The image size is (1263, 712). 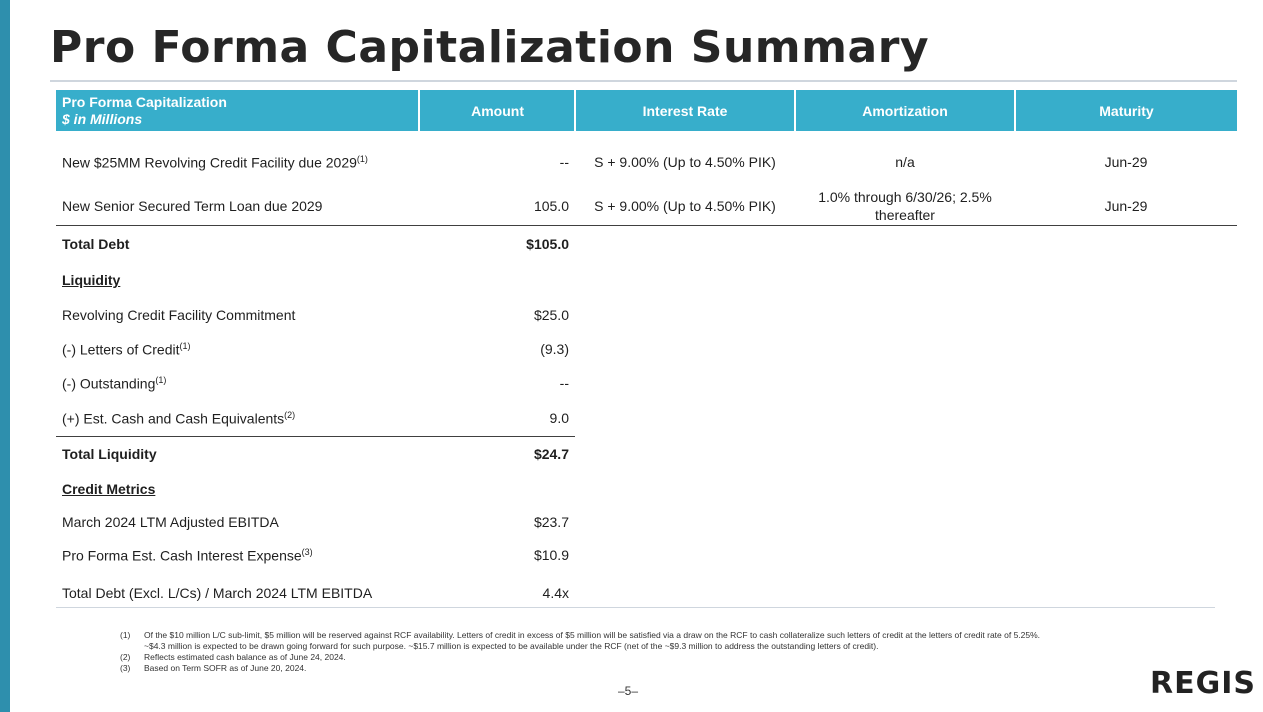 What do you see at coordinates (109, 383) in the screenshot?
I see `row-label: (-) Outstanding` at bounding box center [109, 383].